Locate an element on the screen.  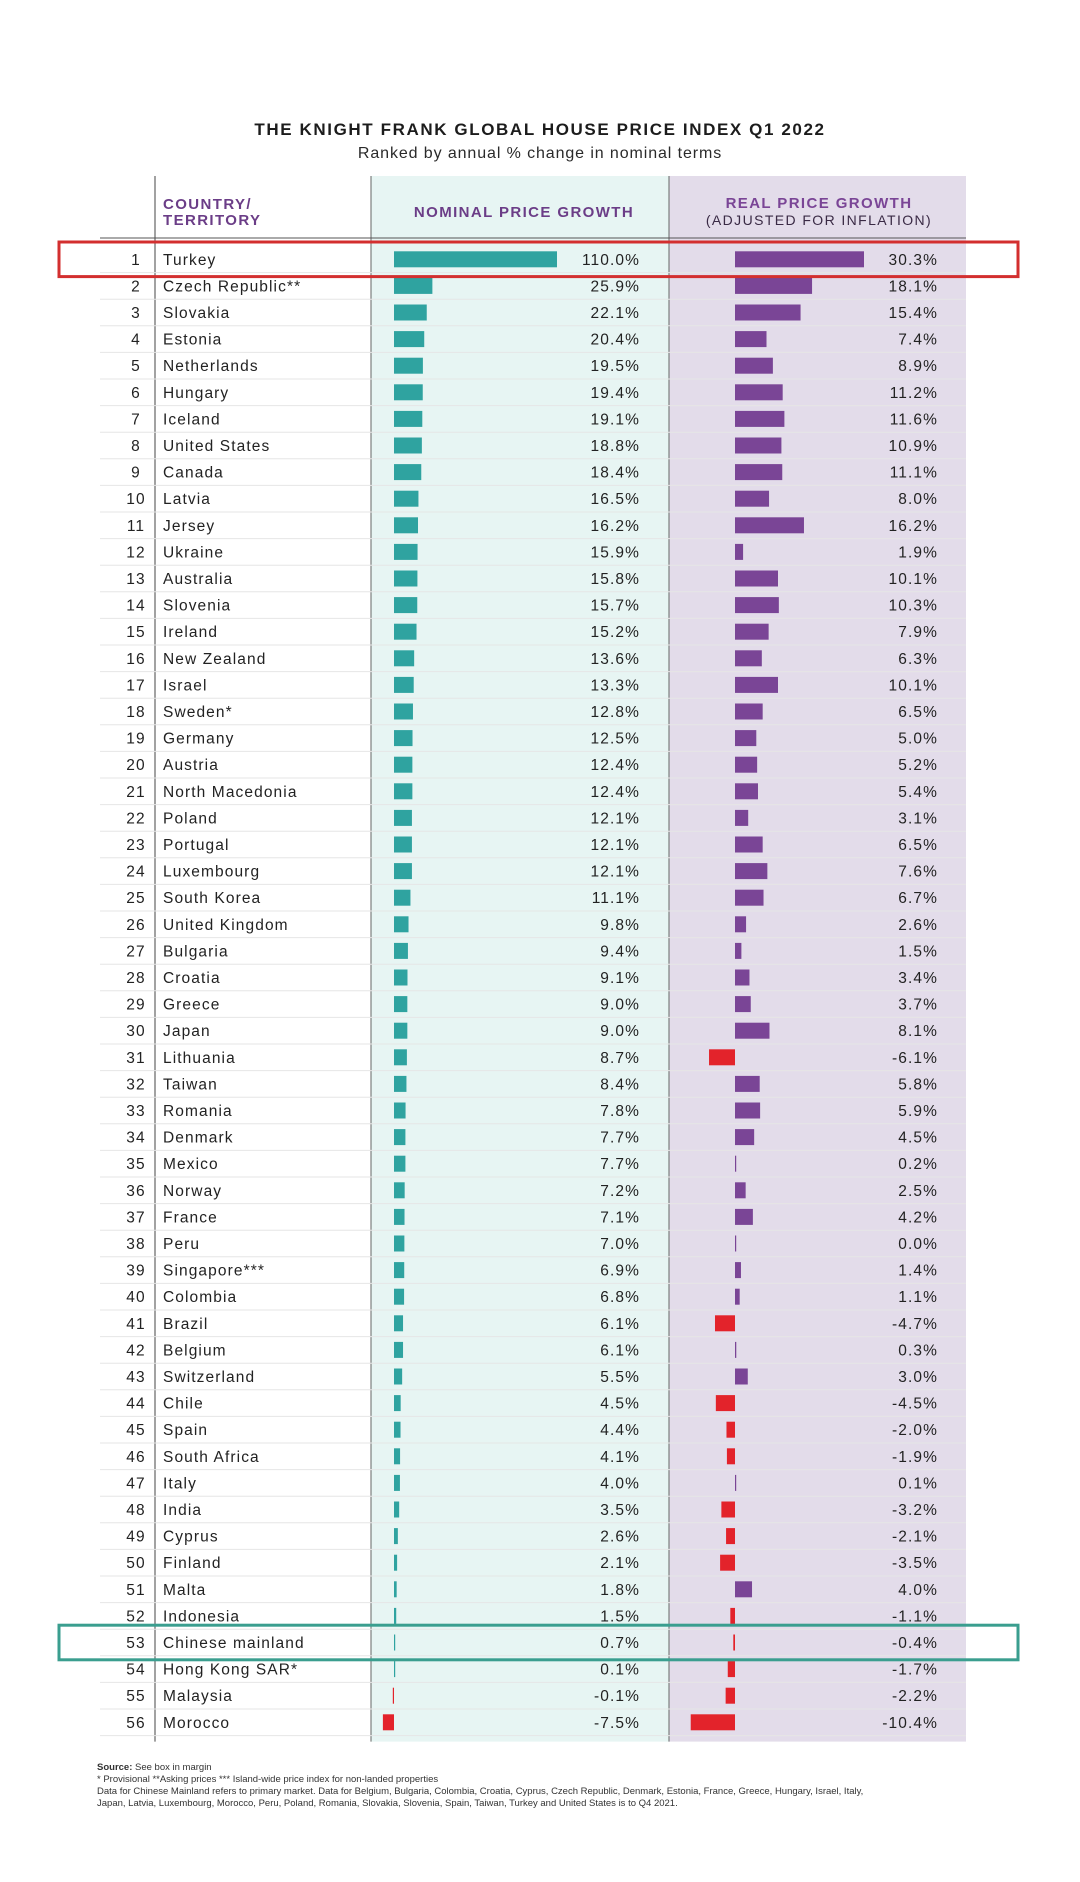
real-value: -3.2% is located at coordinates (915, 1510).